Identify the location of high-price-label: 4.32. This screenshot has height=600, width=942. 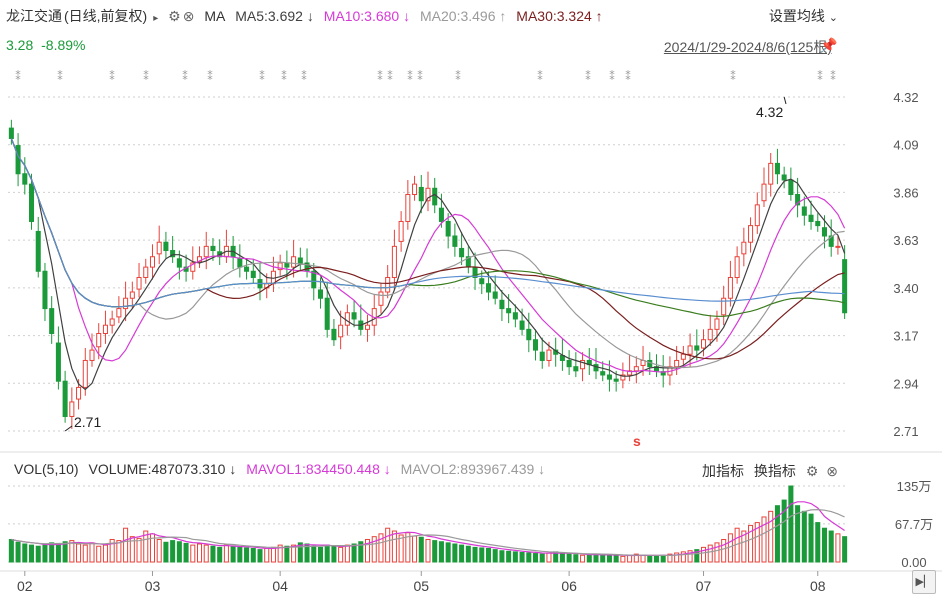
(769, 112).